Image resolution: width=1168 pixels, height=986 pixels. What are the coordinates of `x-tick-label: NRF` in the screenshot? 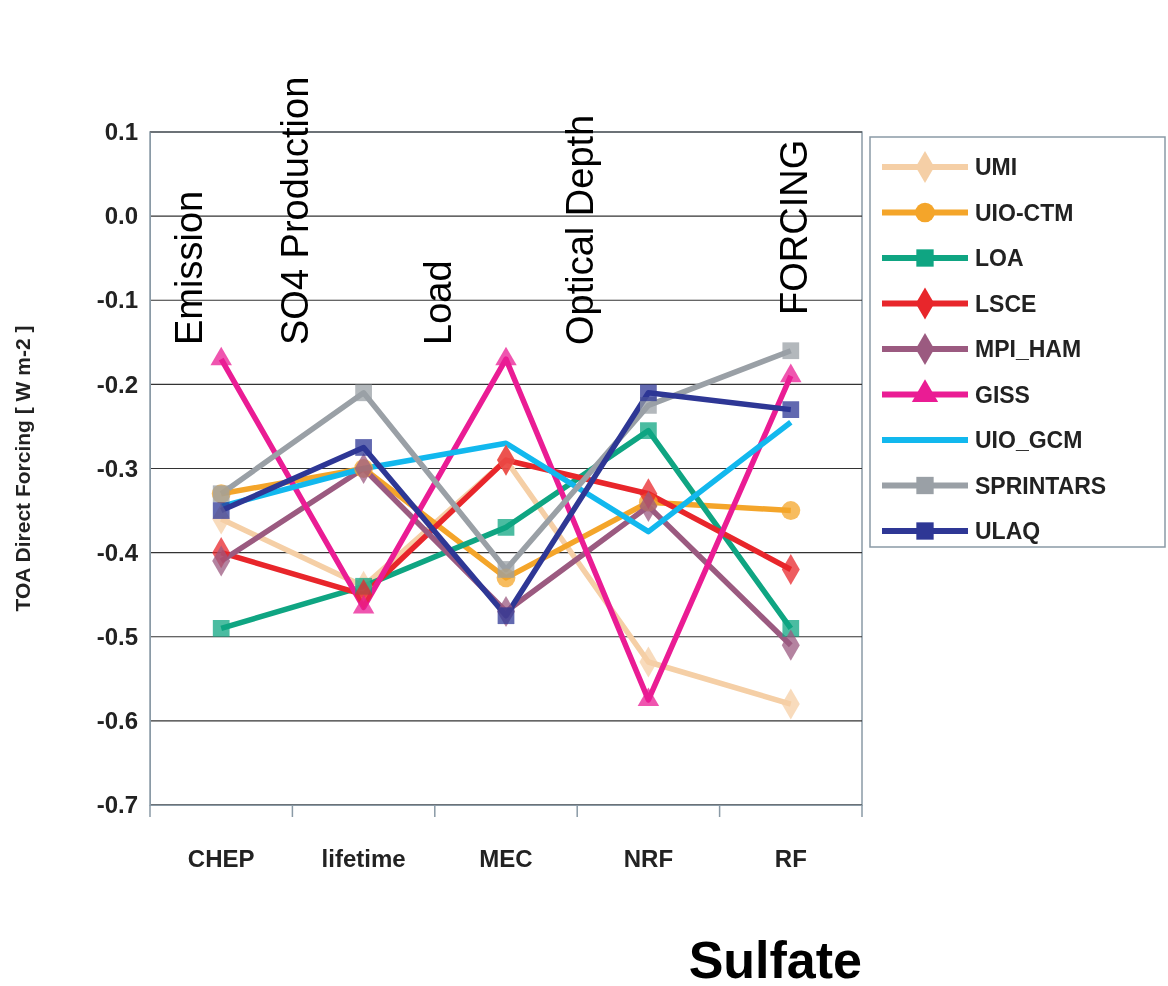 It's located at (648, 859).